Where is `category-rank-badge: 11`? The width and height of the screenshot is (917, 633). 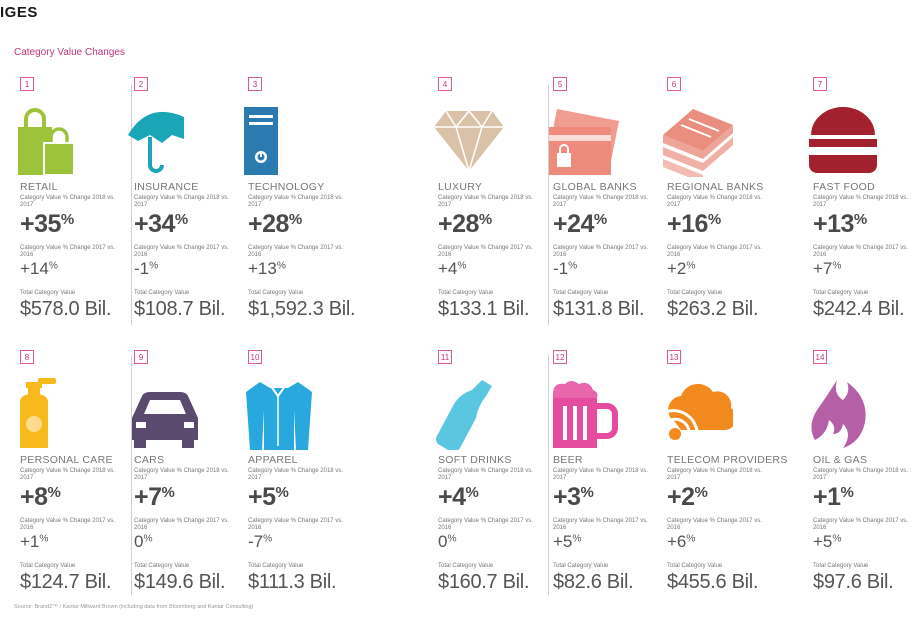 category-rank-badge: 11 is located at coordinates (445, 357).